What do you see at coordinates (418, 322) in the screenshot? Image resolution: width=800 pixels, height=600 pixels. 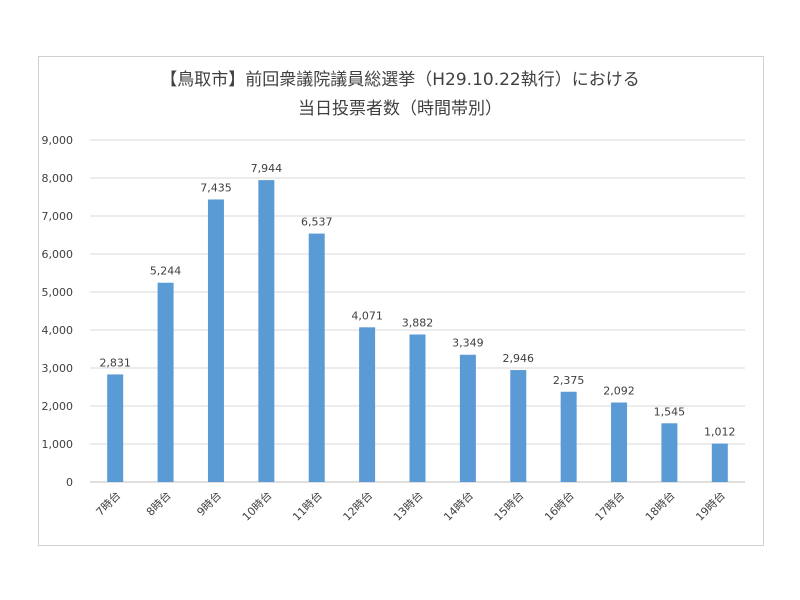 I see `data-label: 3,882` at bounding box center [418, 322].